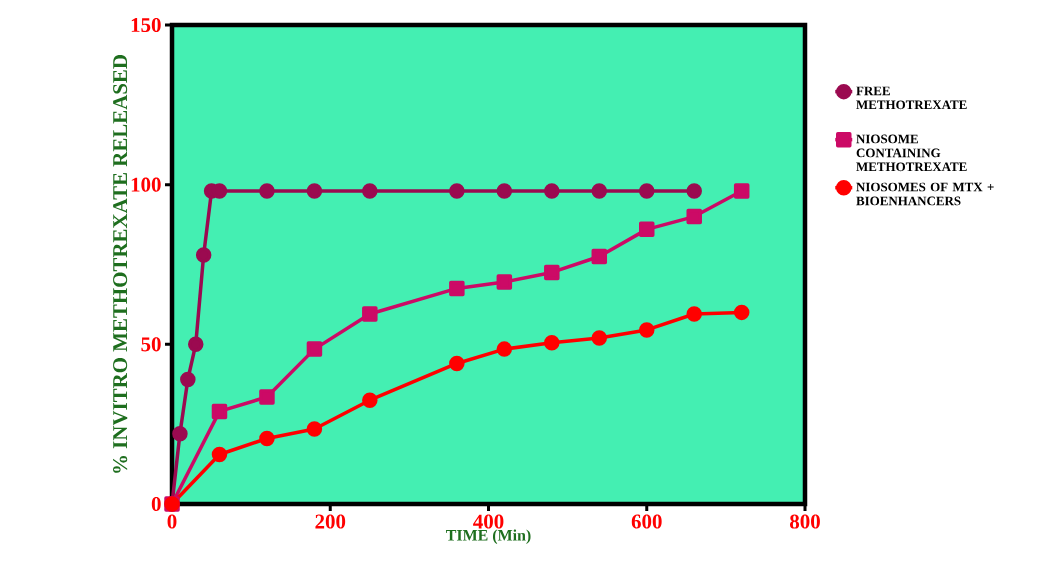 The image size is (1062, 563). Describe the element at coordinates (146, 25) in the screenshot. I see `y-tick-label: 150` at that location.